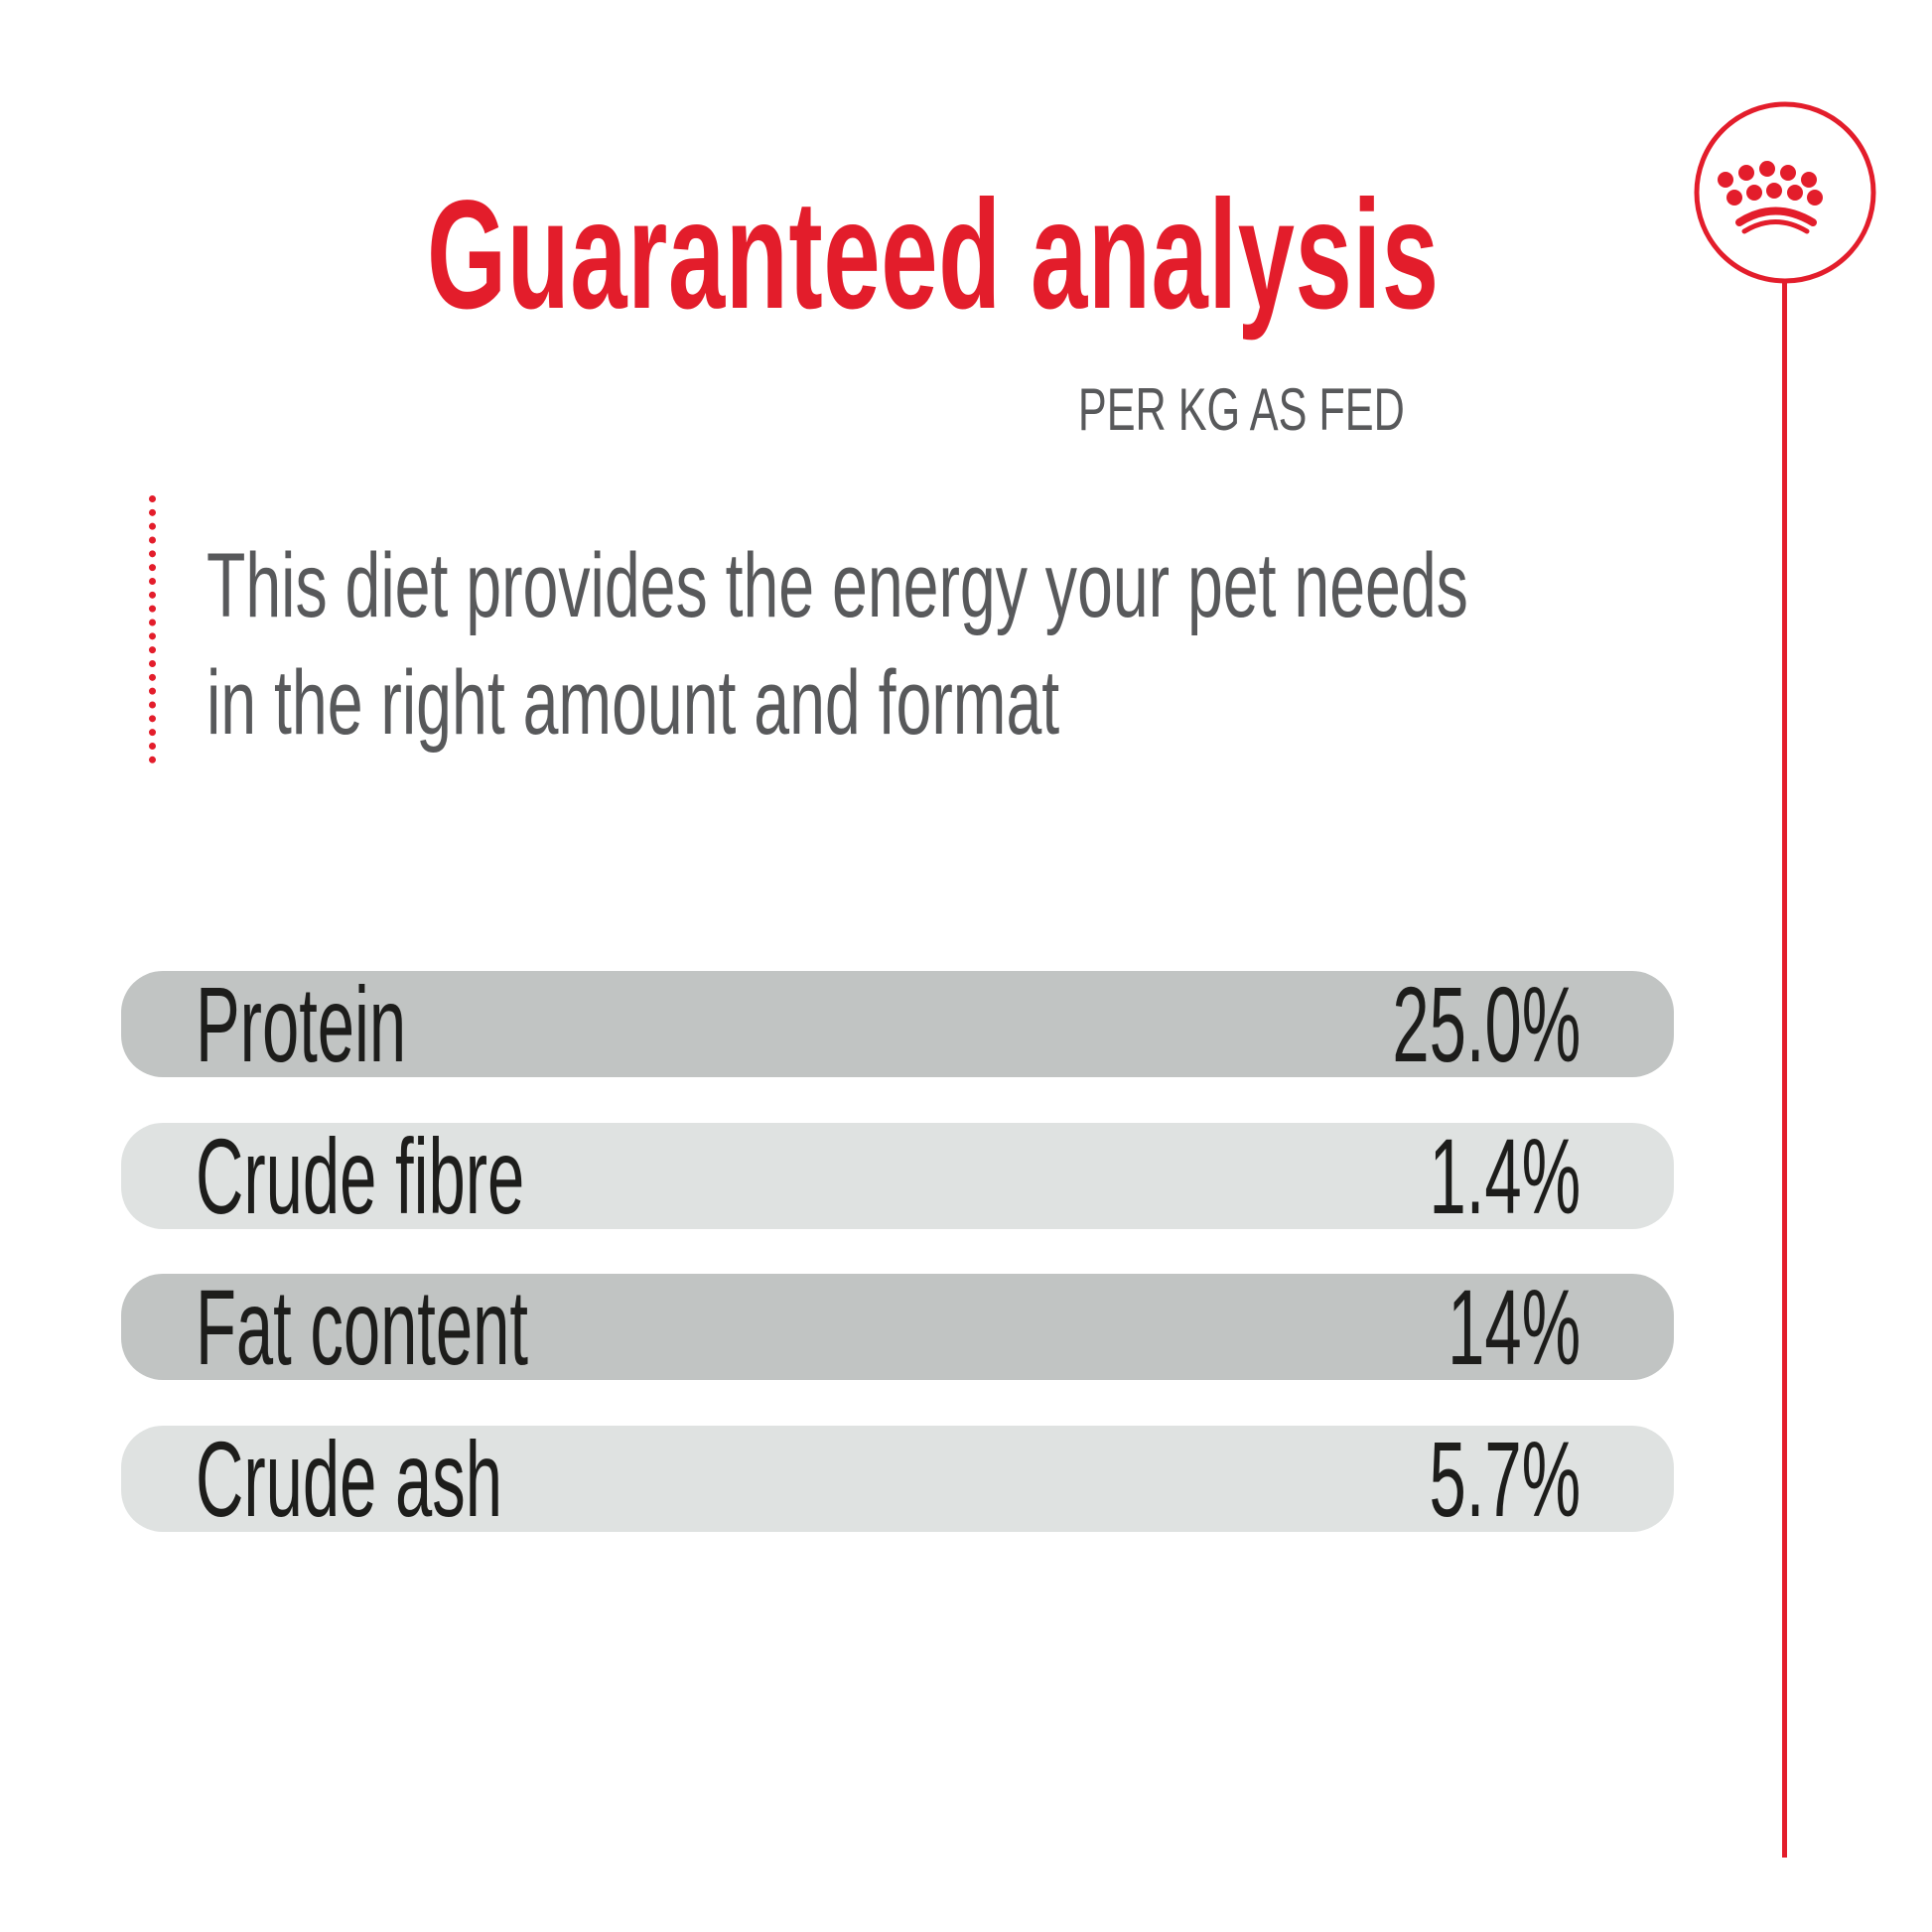 The image size is (1932, 1932). What do you see at coordinates (153, 629) in the screenshot?
I see `dotted-divider` at bounding box center [153, 629].